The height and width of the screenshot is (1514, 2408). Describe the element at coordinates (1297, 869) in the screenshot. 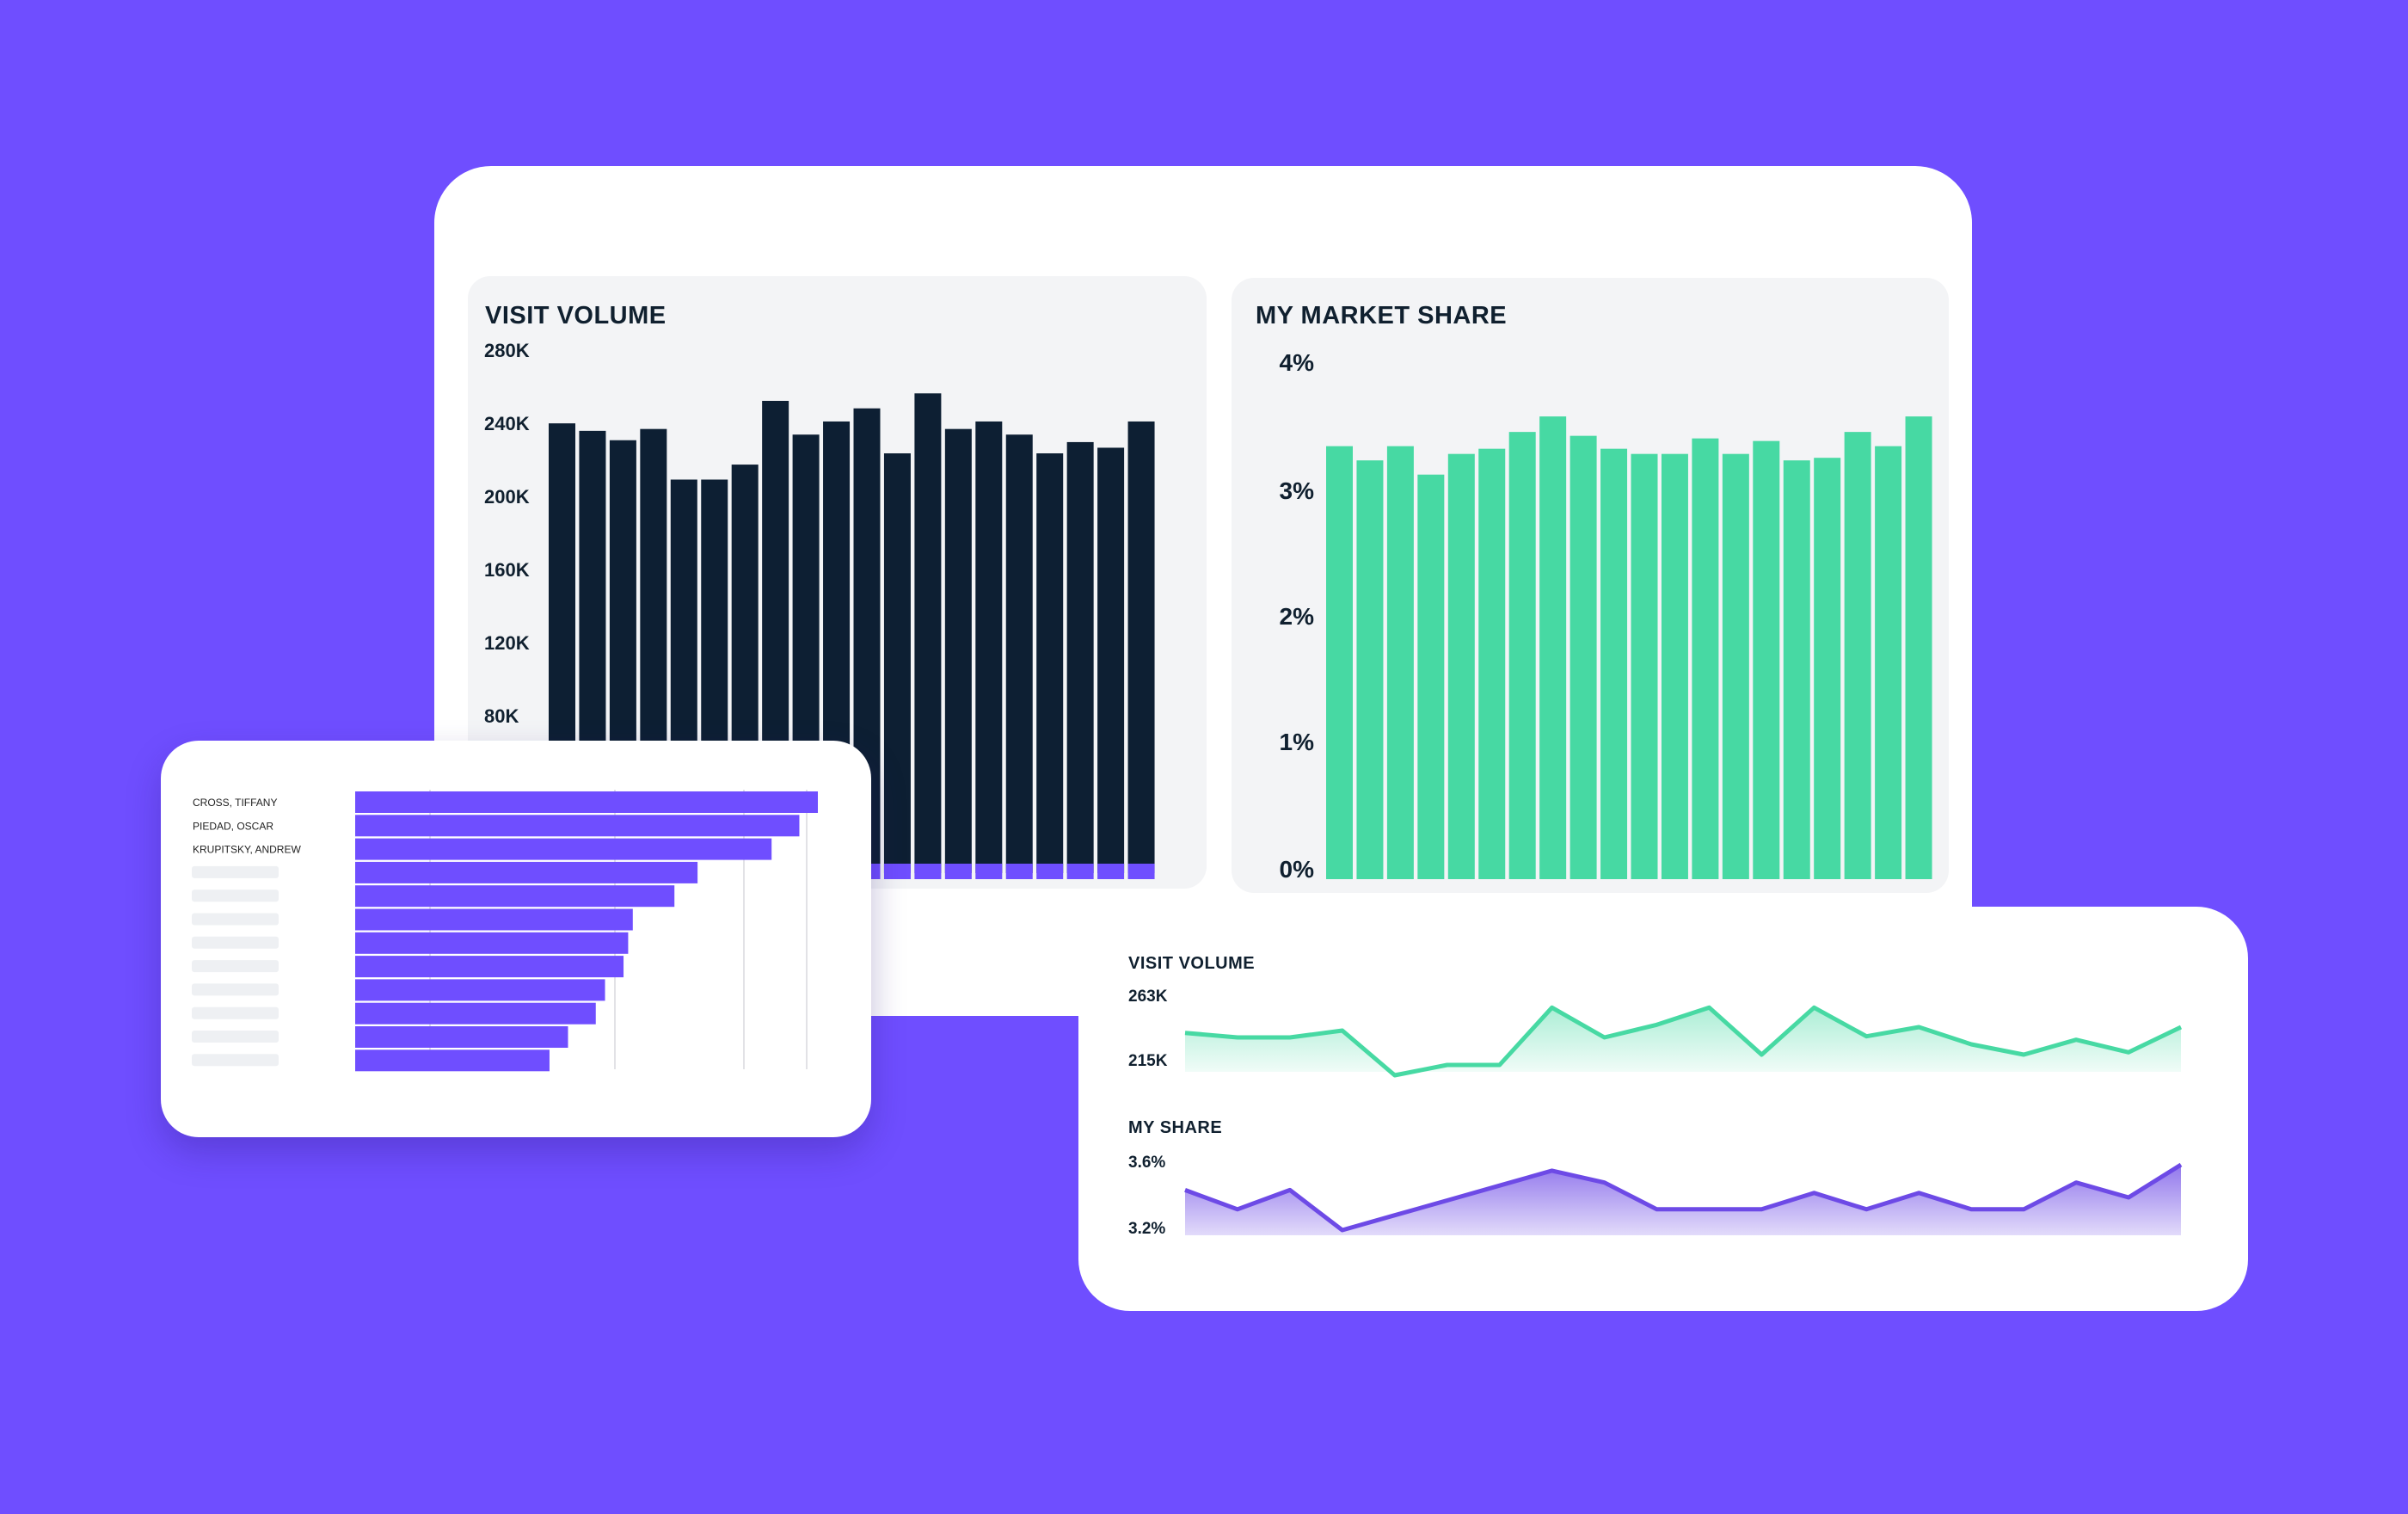

I see `market-share-tick-label: 0%` at that location.